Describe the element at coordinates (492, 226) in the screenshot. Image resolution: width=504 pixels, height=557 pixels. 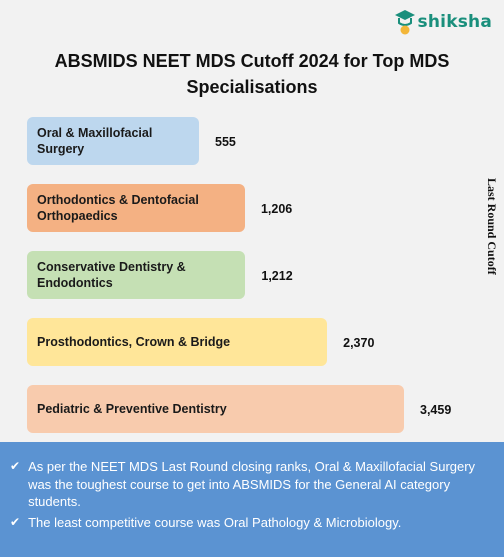
I see `y-axis-label: Last Round Cutoff` at that location.